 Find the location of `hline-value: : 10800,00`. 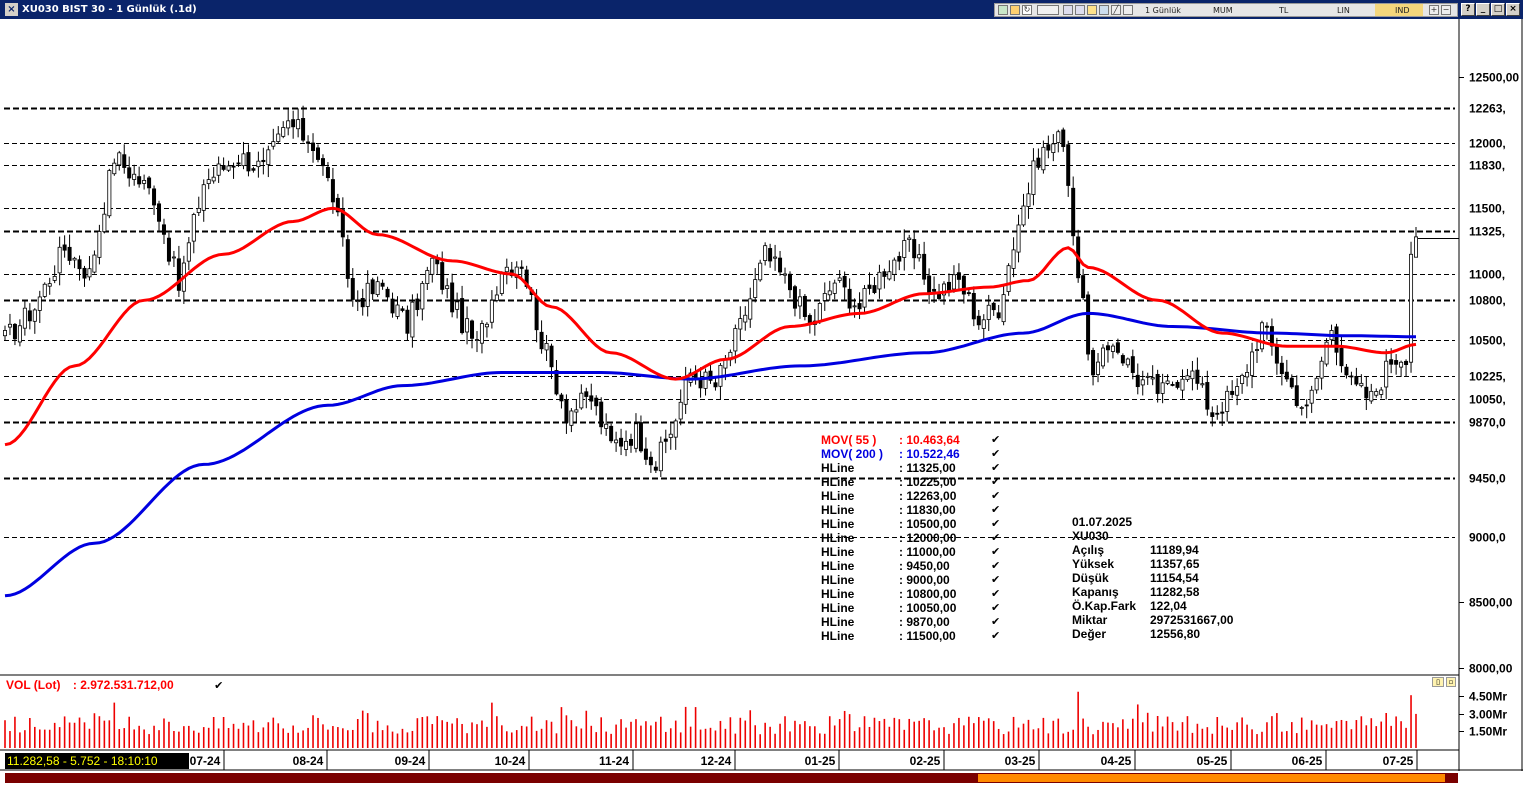

hline-value: : 10800,00 is located at coordinates (928, 594).